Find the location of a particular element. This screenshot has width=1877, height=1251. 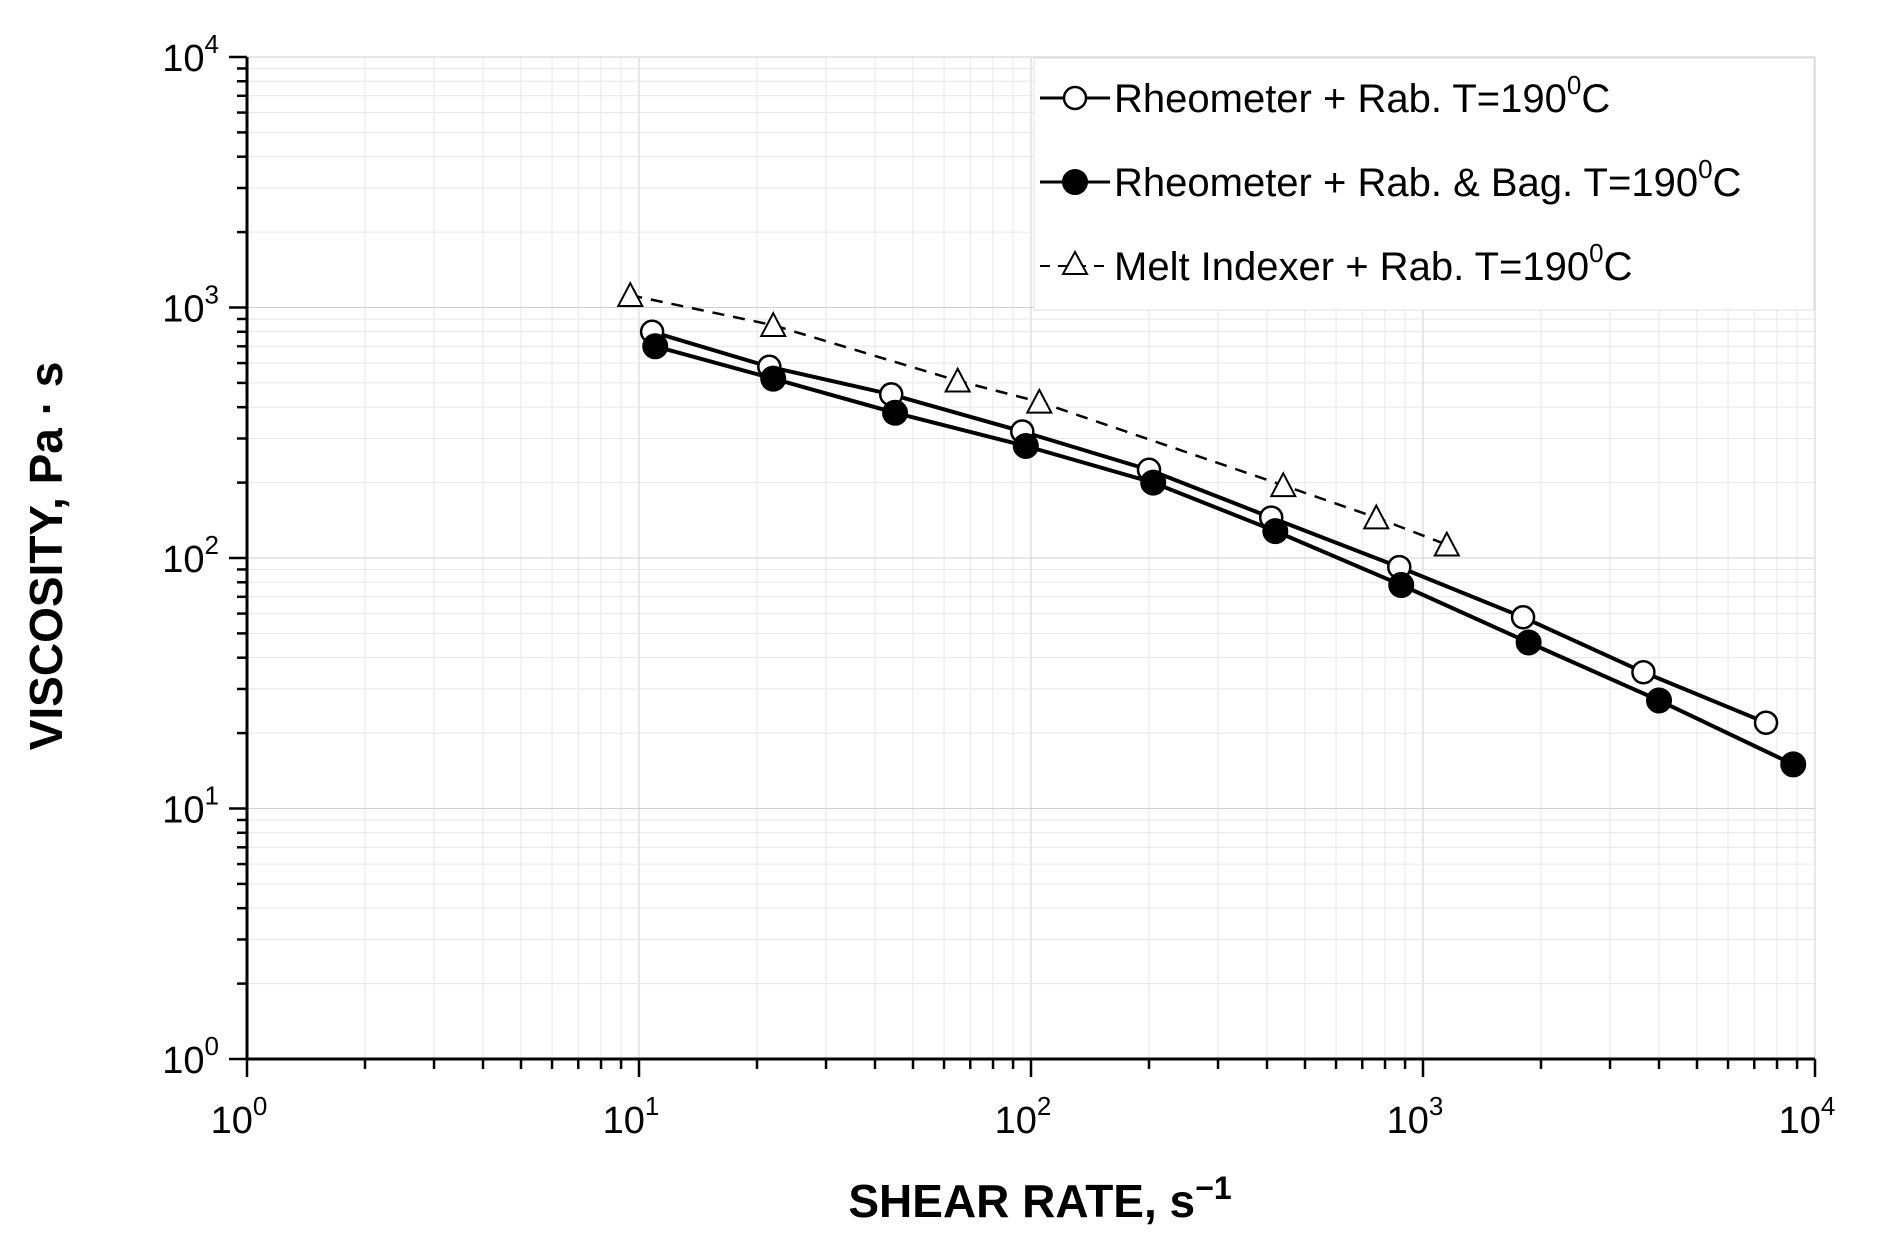

legend-marker-filled-circle is located at coordinates (1075, 182).